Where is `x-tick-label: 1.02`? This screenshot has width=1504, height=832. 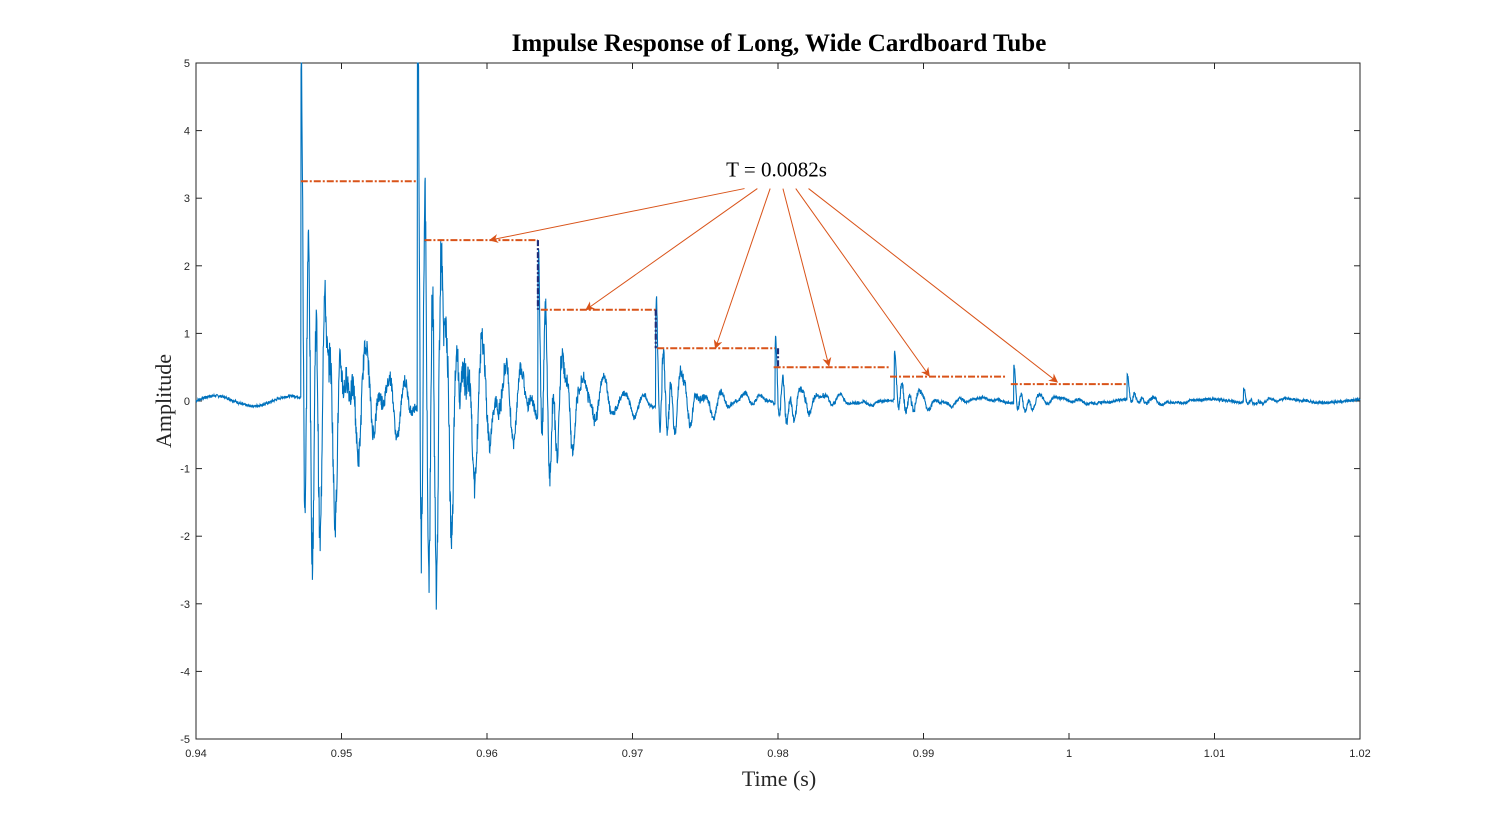
x-tick-label: 1.02 is located at coordinates (1359, 754).